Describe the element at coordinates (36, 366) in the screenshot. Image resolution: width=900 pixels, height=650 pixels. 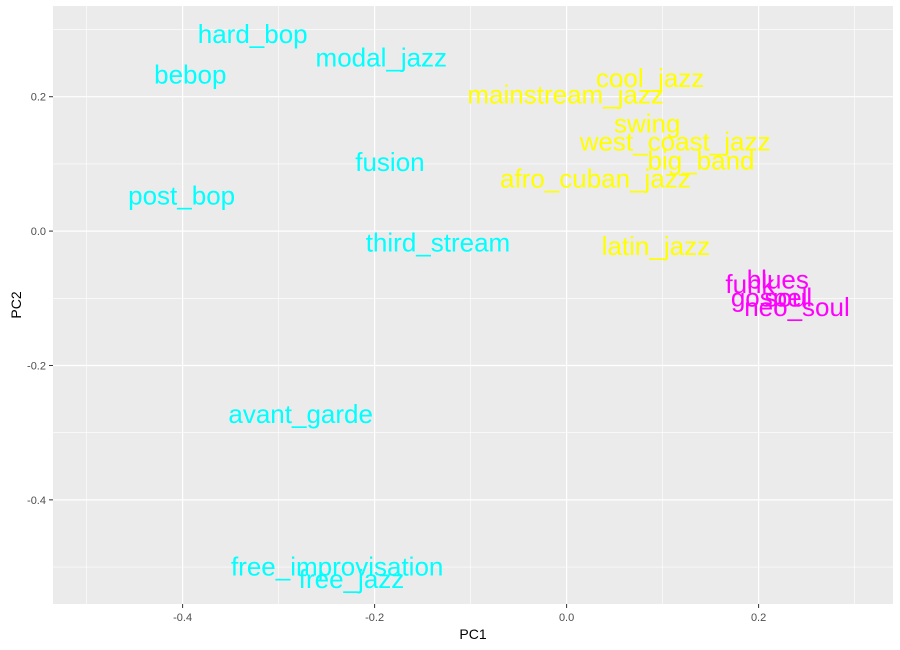
I see `y-tick-label: -0.2` at that location.